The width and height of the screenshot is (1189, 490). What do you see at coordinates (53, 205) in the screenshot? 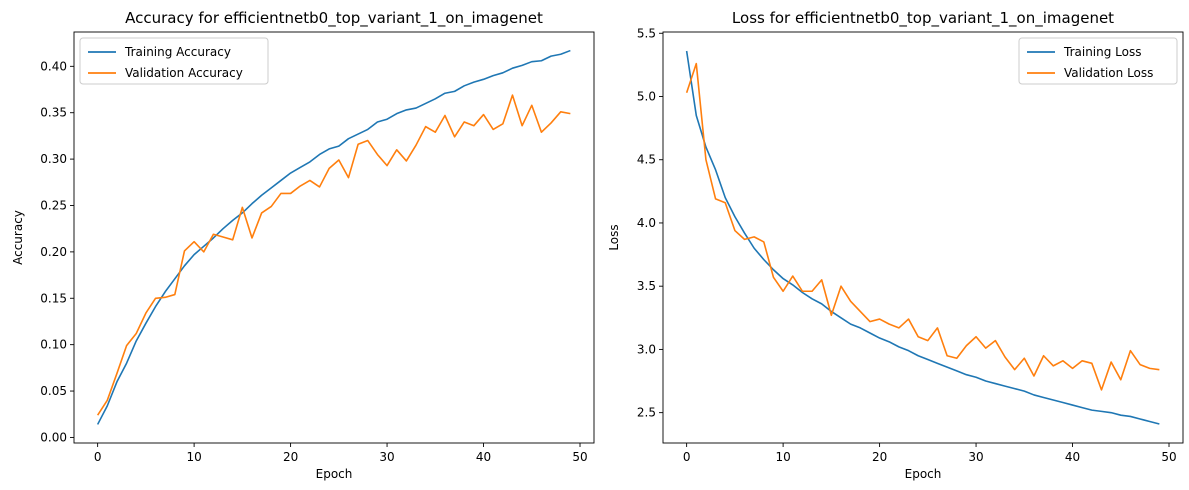
I see `accuracy-y-tick-label: 0.25` at bounding box center [53, 205].